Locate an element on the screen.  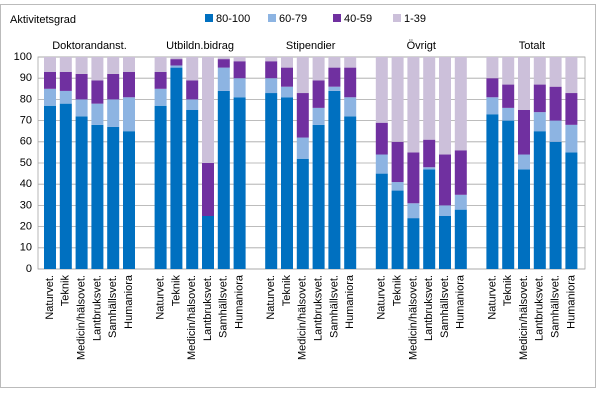
y-tick-label: 0 is located at coordinates (29, 269).